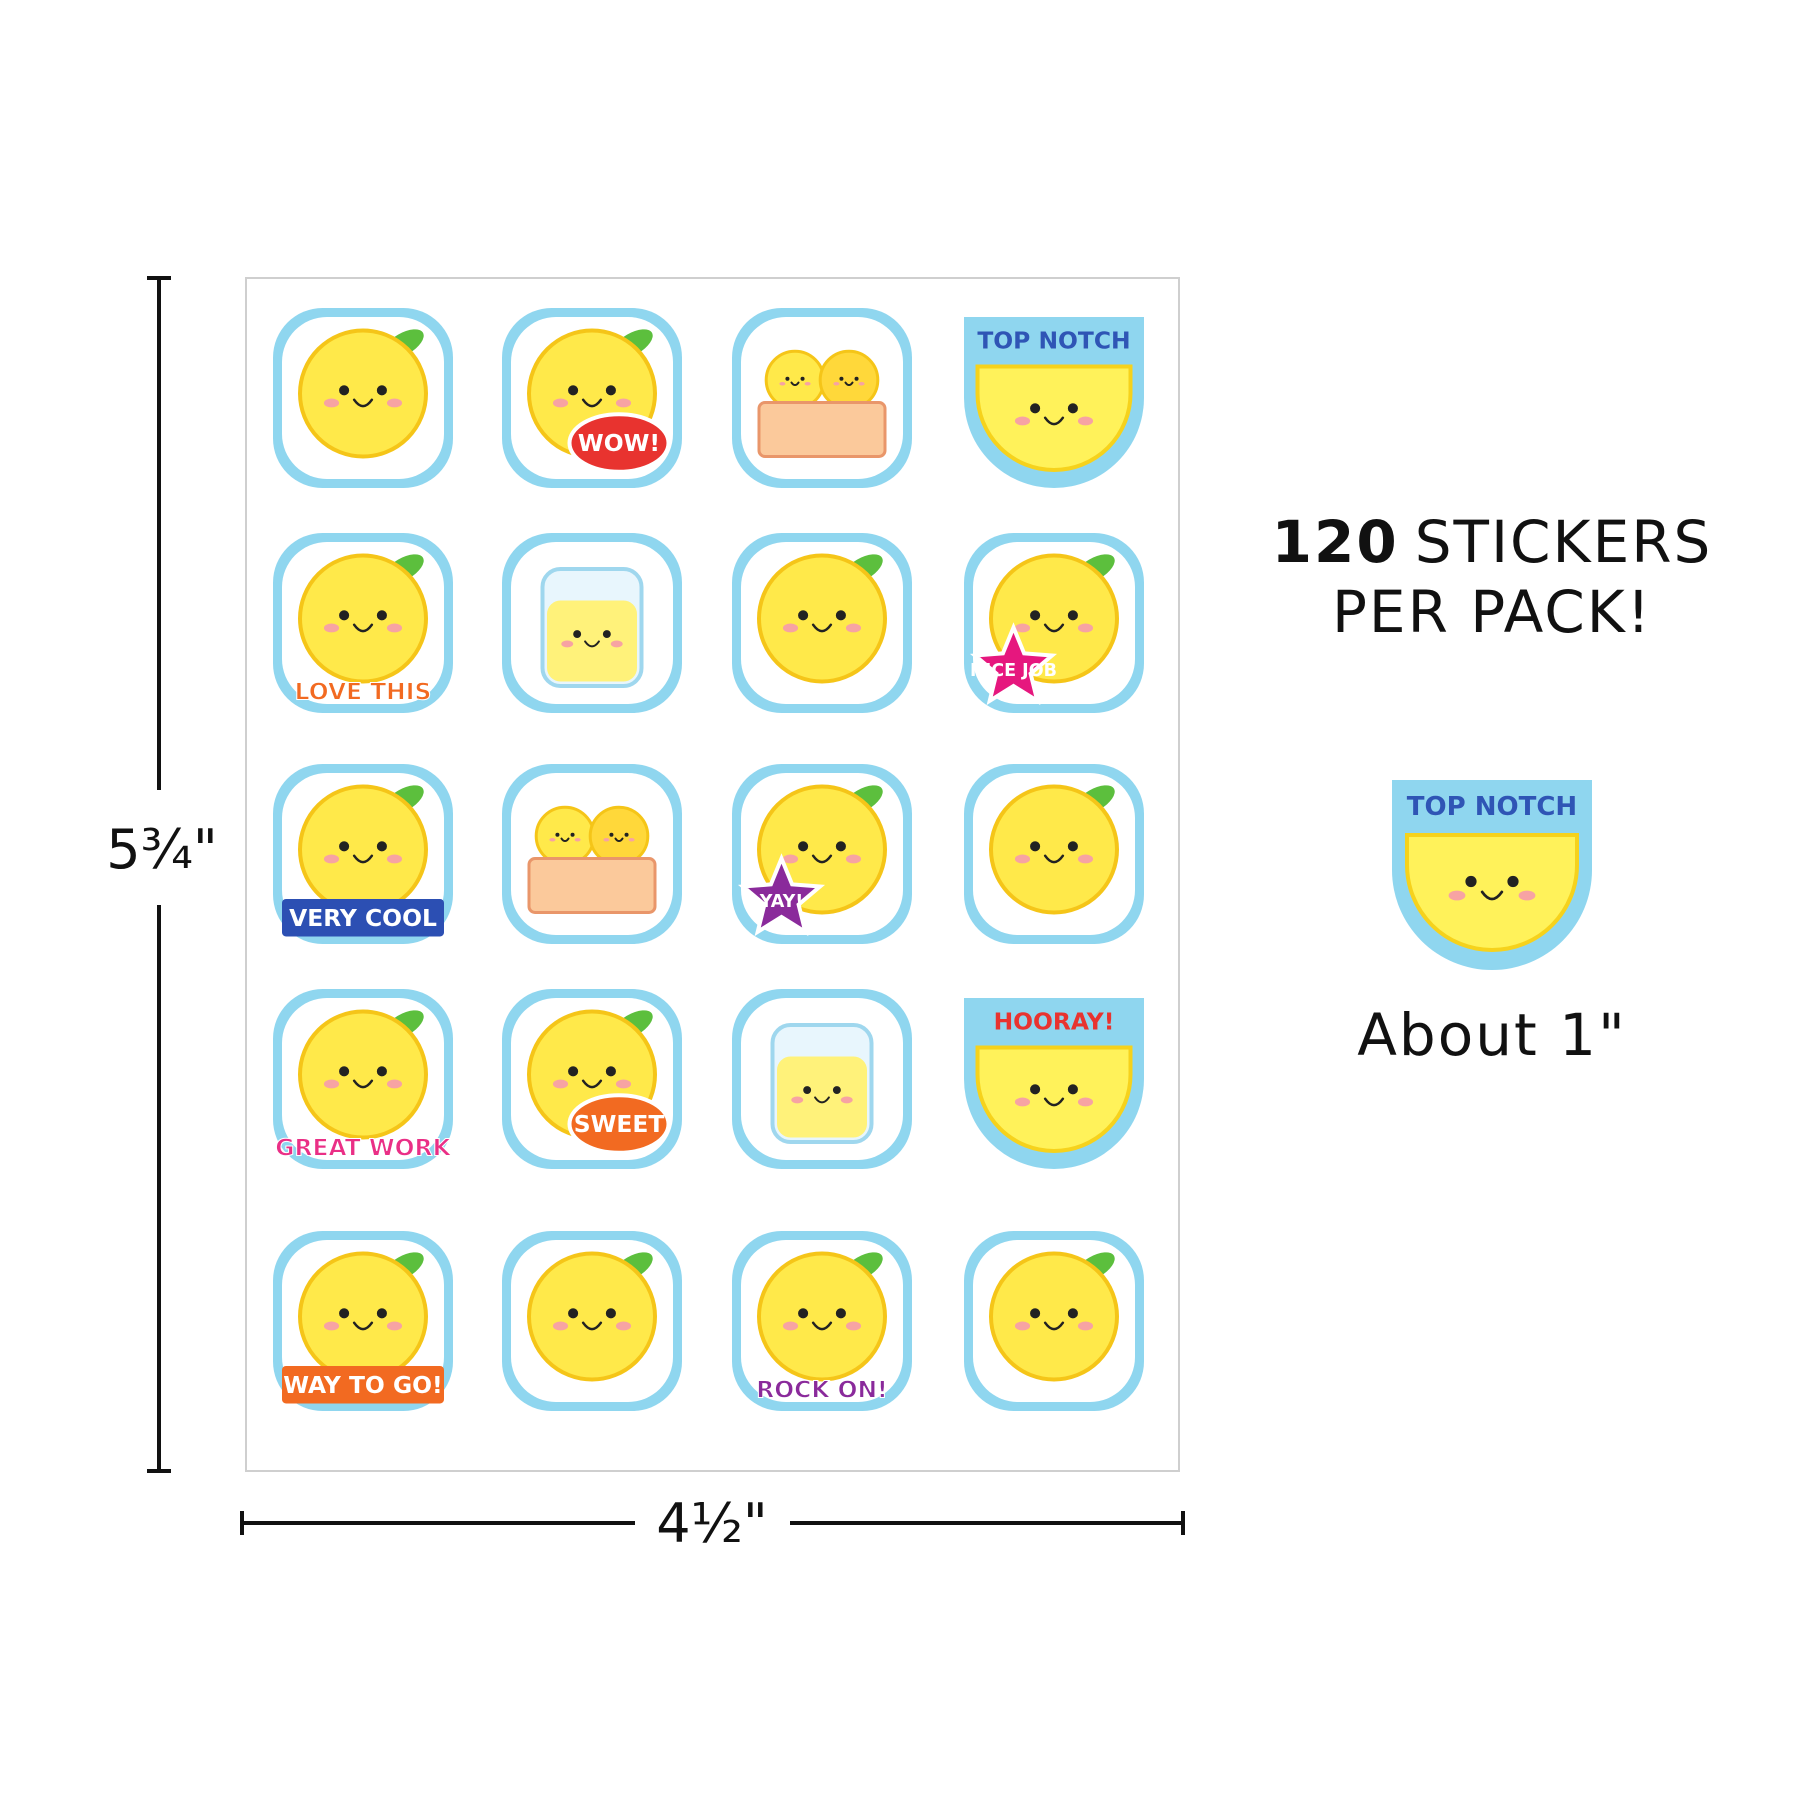 The height and width of the screenshot is (1800, 1800). I want to click on pack-count: 120, so click(1335, 542).